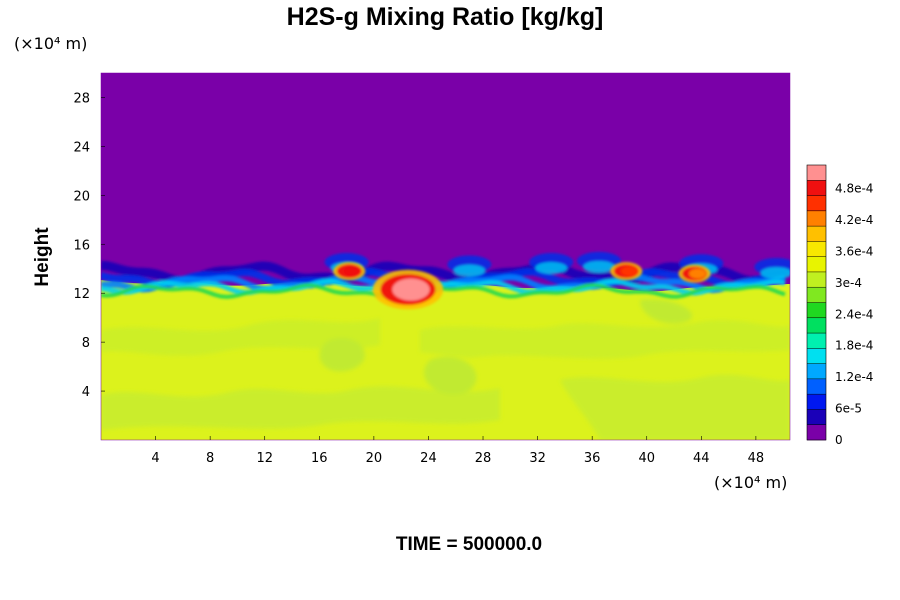 The width and height of the screenshot is (900, 600). I want to click on x-tick-label: 12, so click(264, 458).